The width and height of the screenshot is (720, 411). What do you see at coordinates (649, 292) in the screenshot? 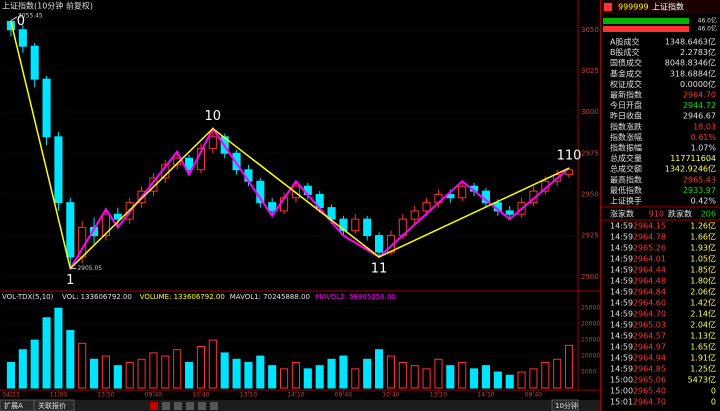
I see `tick-price: 2964.84` at bounding box center [649, 292].